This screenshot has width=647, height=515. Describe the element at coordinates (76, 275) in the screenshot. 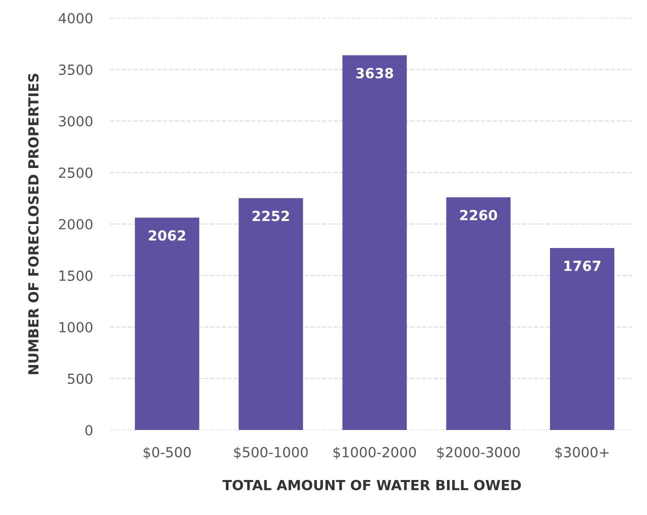

I see `y-tick-label: 1500` at that location.